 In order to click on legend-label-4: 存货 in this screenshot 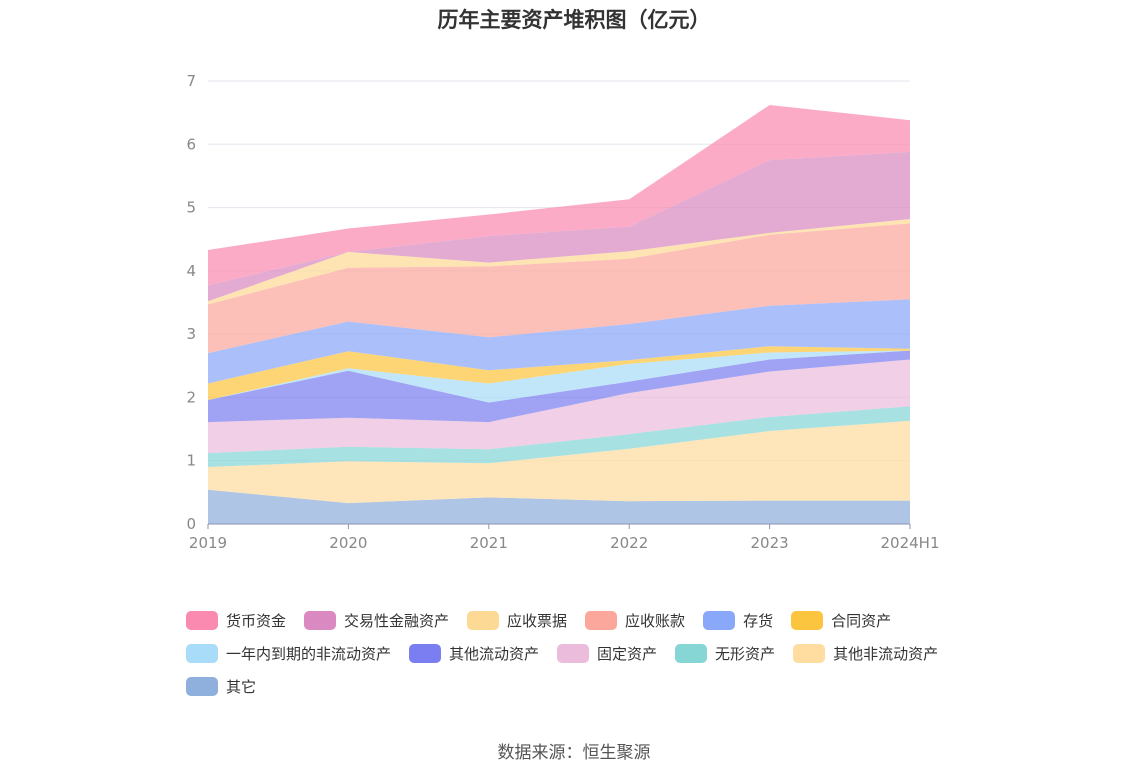, I will do `click(758, 621)`.